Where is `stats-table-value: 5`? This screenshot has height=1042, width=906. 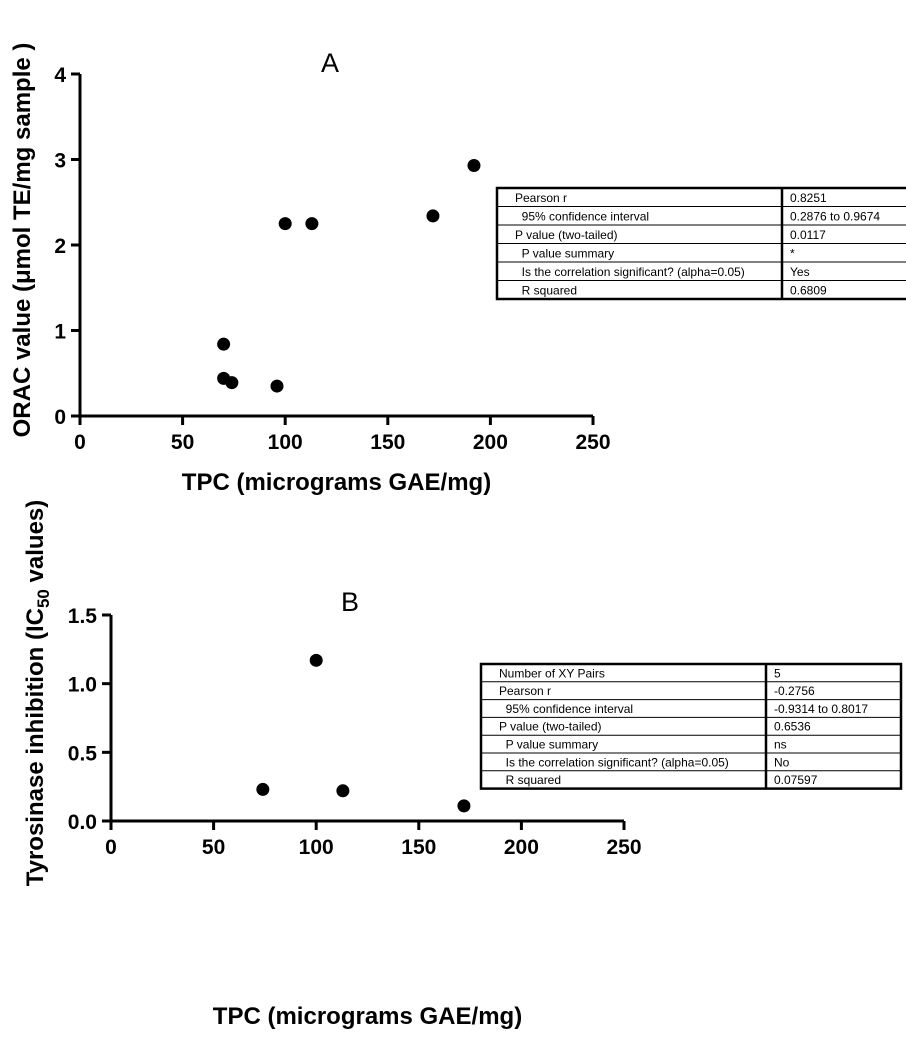
stats-table-value: 5 is located at coordinates (777, 673).